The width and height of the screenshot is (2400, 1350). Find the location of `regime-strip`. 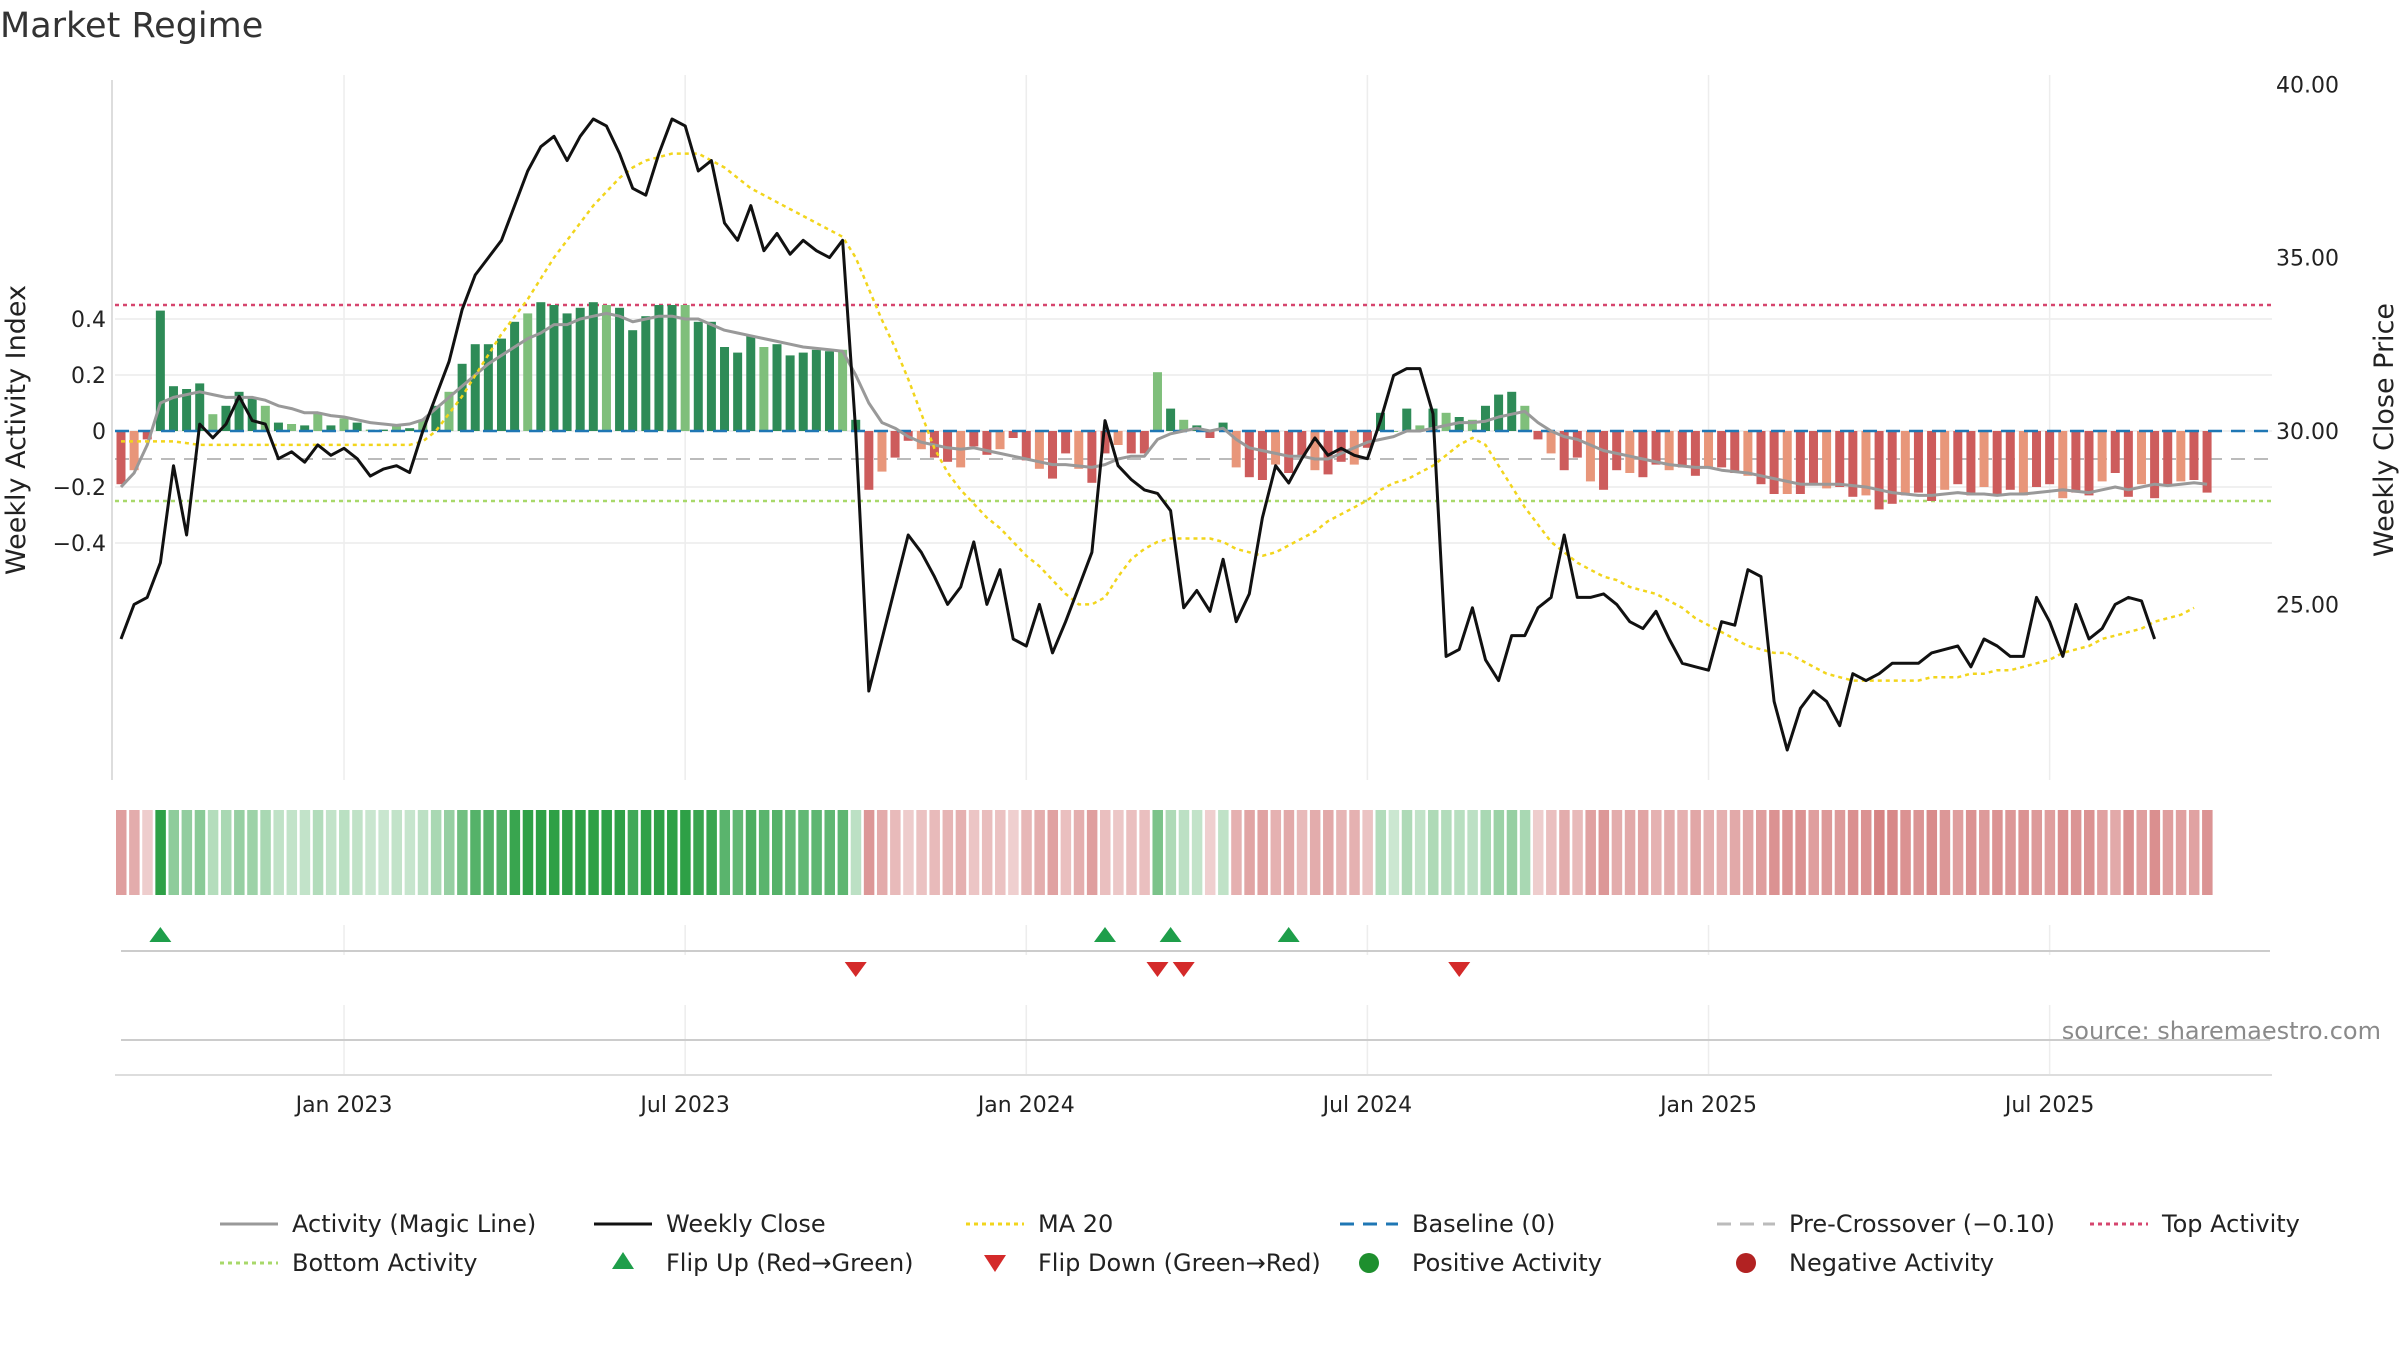

regime-strip is located at coordinates (1164, 852).